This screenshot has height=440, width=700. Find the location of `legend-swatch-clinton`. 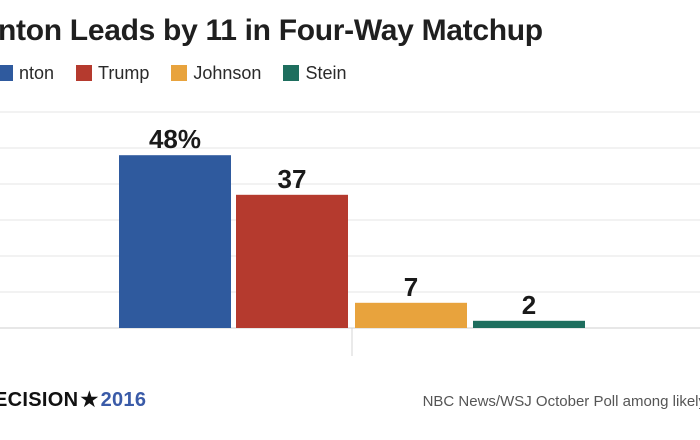

legend-swatch-clinton is located at coordinates (6, 73).